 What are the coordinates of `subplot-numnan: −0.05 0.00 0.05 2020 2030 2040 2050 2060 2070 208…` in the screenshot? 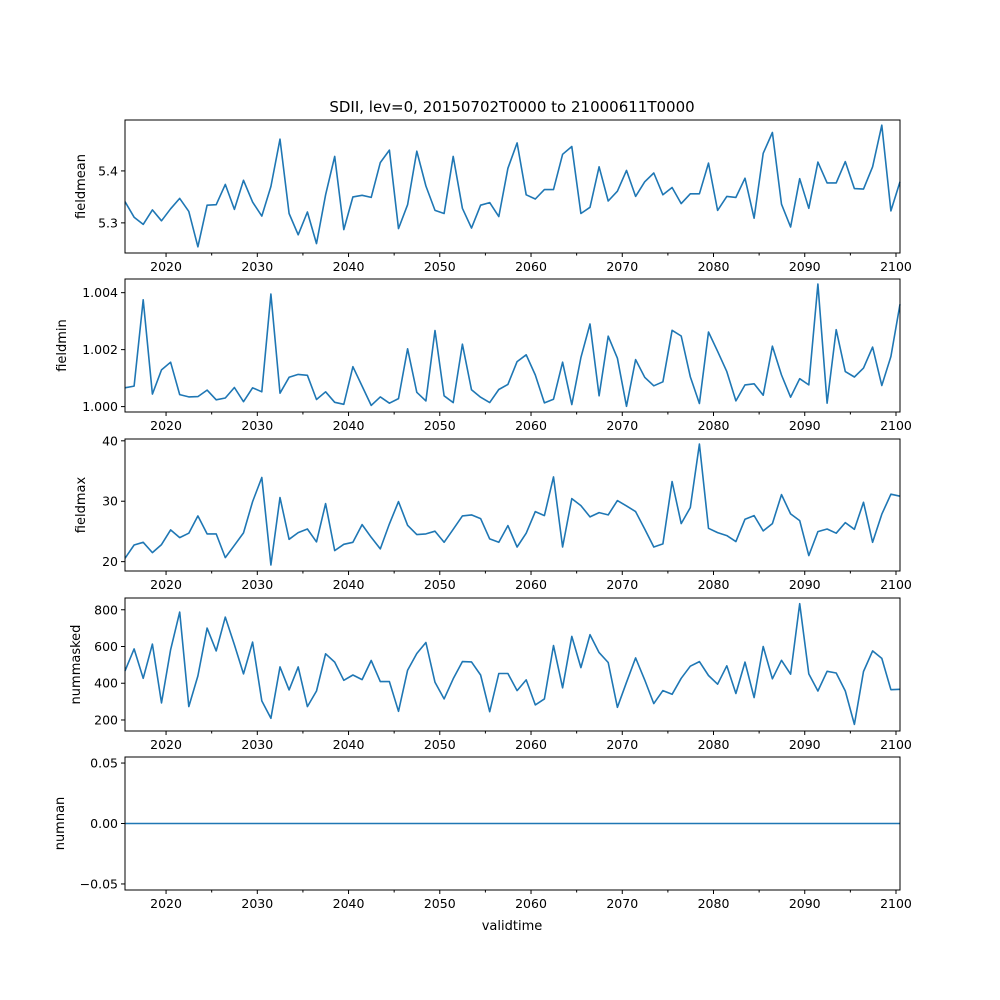 It's located at (482, 833).